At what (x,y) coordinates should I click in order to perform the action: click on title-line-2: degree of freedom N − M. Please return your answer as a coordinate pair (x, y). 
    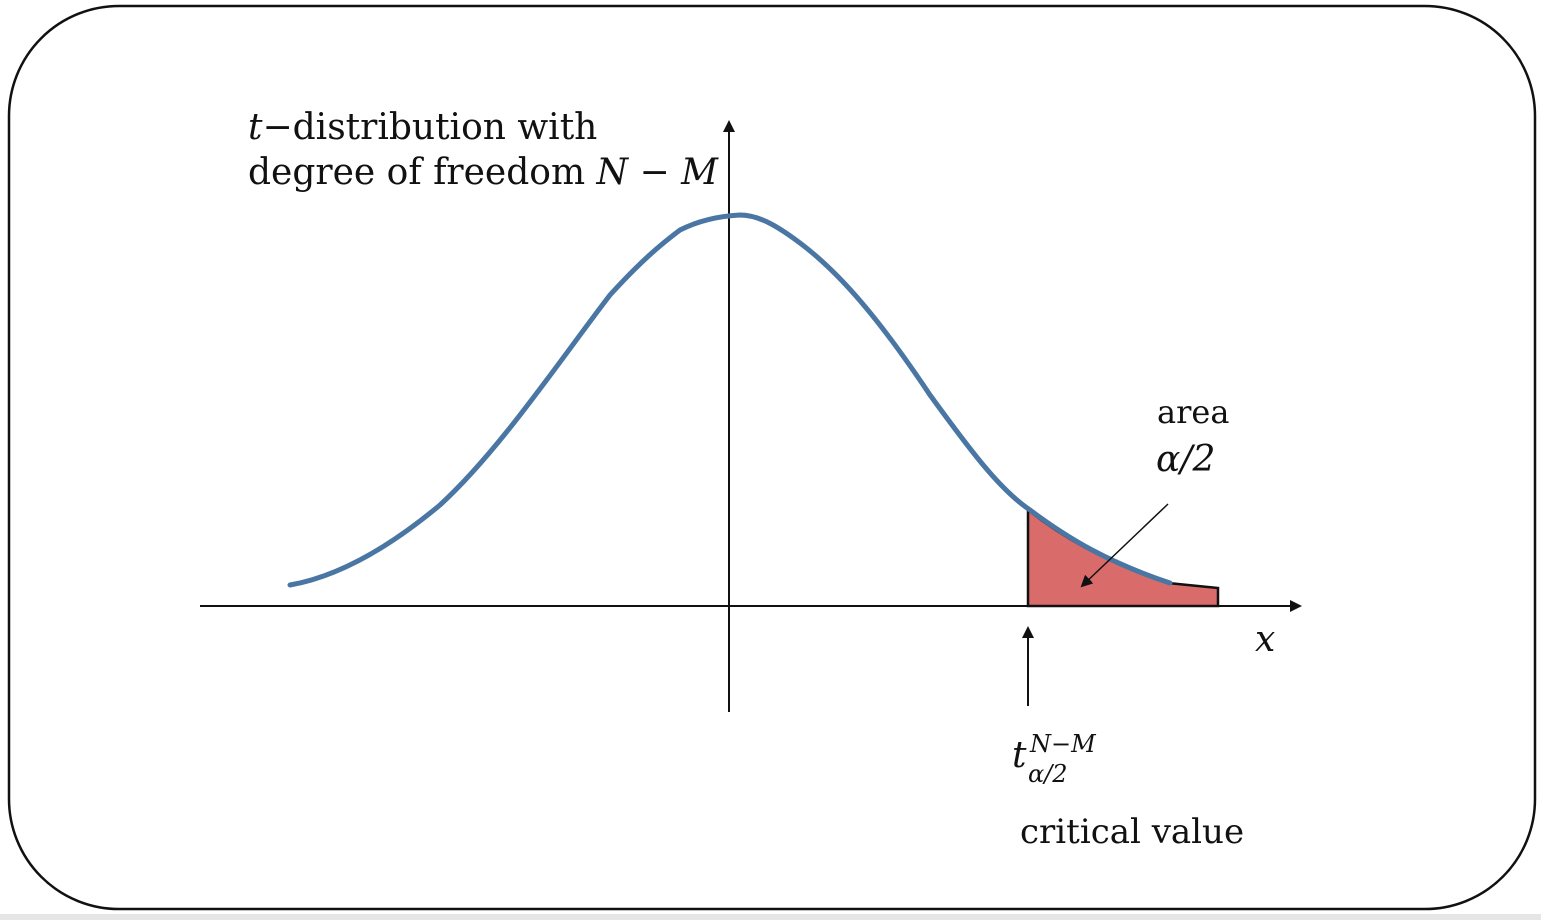
    Looking at the image, I should click on (483, 173).